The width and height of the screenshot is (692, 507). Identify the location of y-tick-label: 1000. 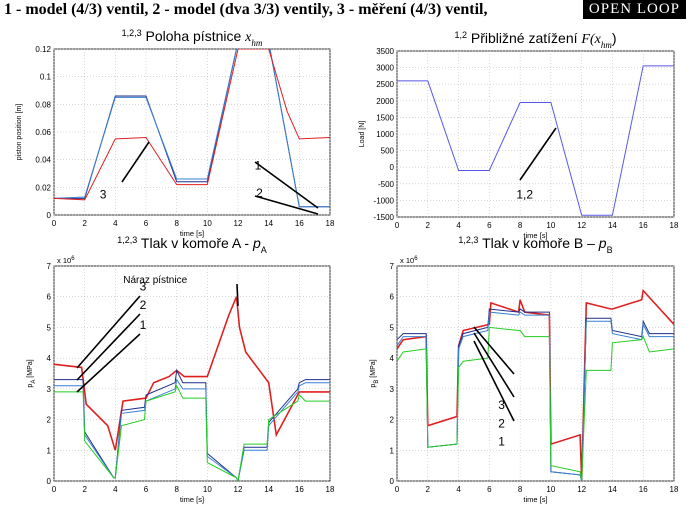
(385, 134).